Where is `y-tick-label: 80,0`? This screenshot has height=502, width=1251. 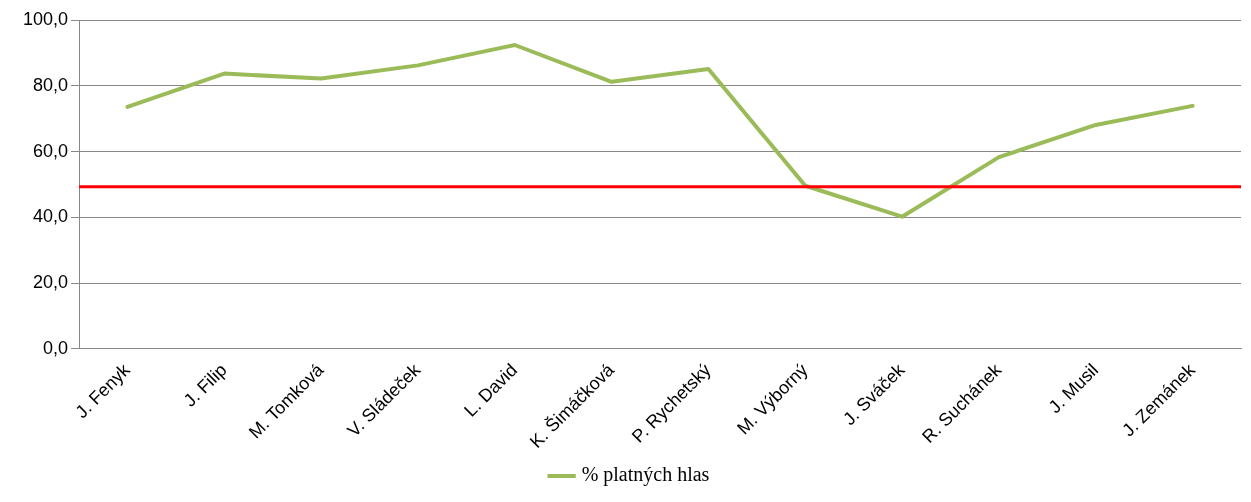 y-tick-label: 80,0 is located at coordinates (51, 84).